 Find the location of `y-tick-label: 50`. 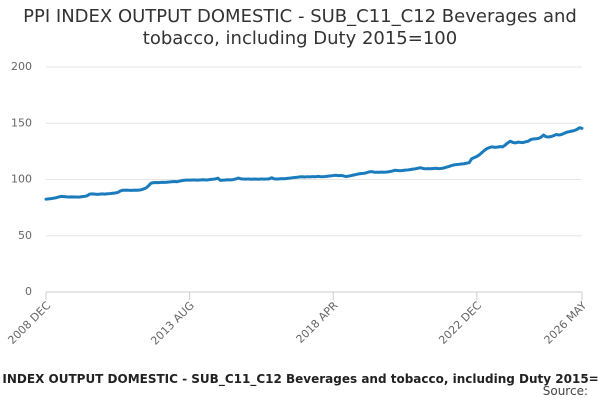

y-tick-label: 50 is located at coordinates (25, 235).